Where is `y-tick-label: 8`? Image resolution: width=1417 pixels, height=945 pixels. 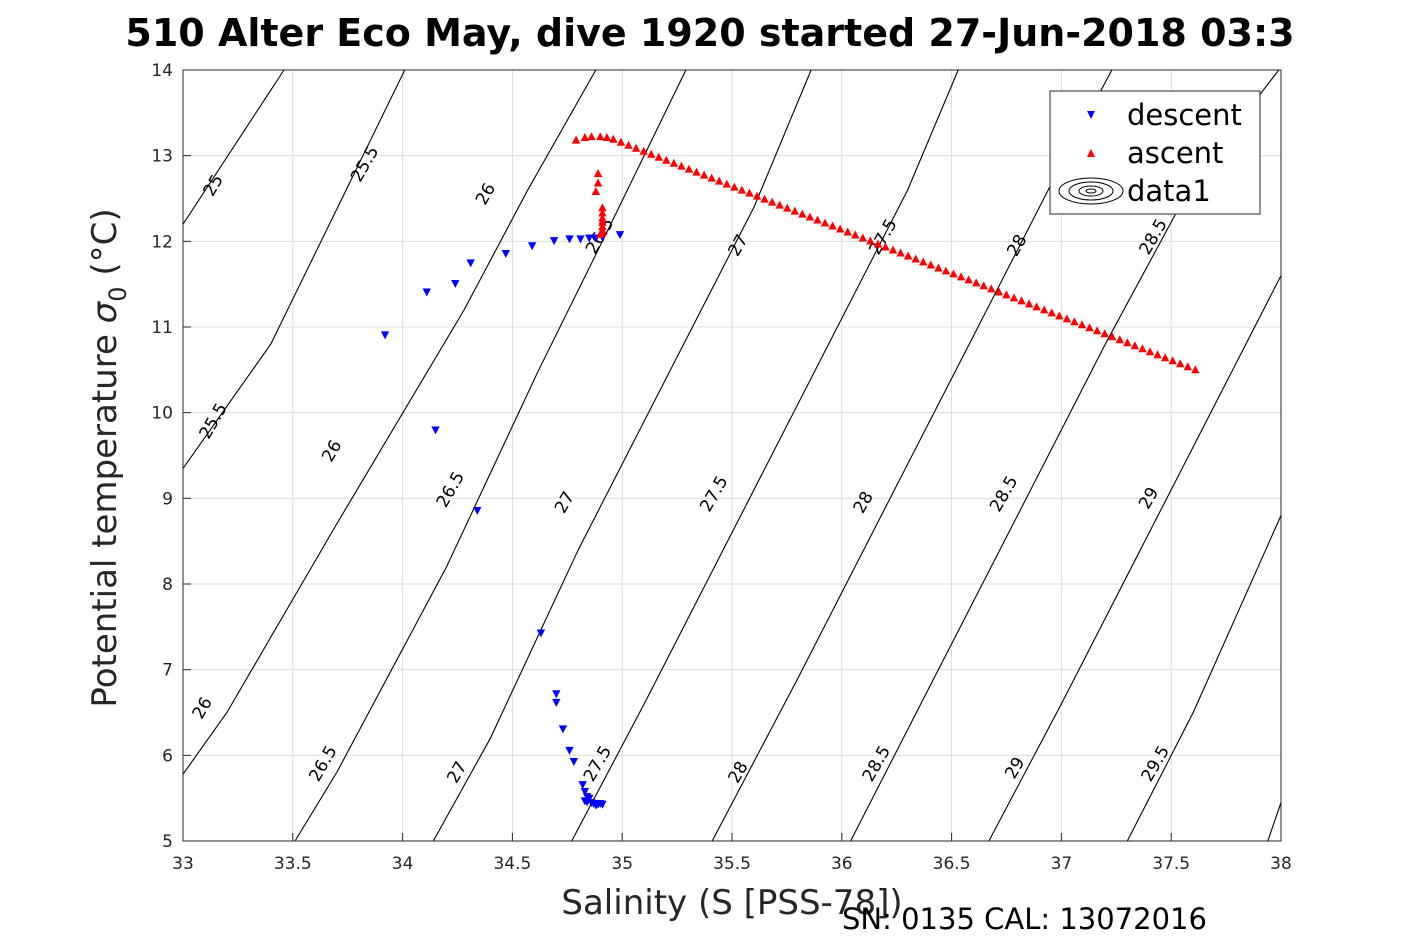 y-tick-label: 8 is located at coordinates (167, 585).